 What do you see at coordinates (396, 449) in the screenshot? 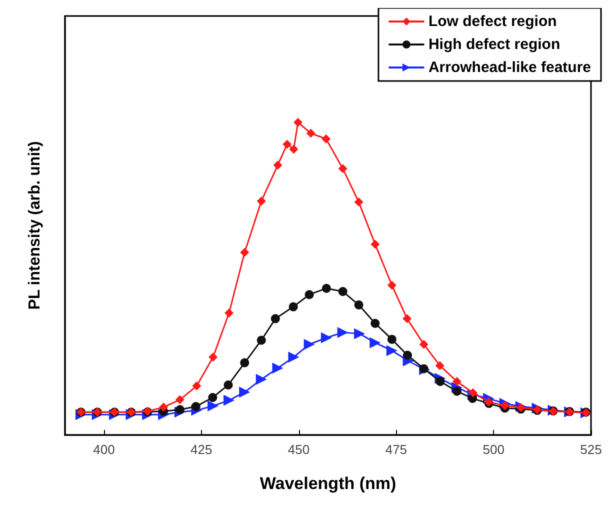
I see `x-tick-label: 475` at bounding box center [396, 449].